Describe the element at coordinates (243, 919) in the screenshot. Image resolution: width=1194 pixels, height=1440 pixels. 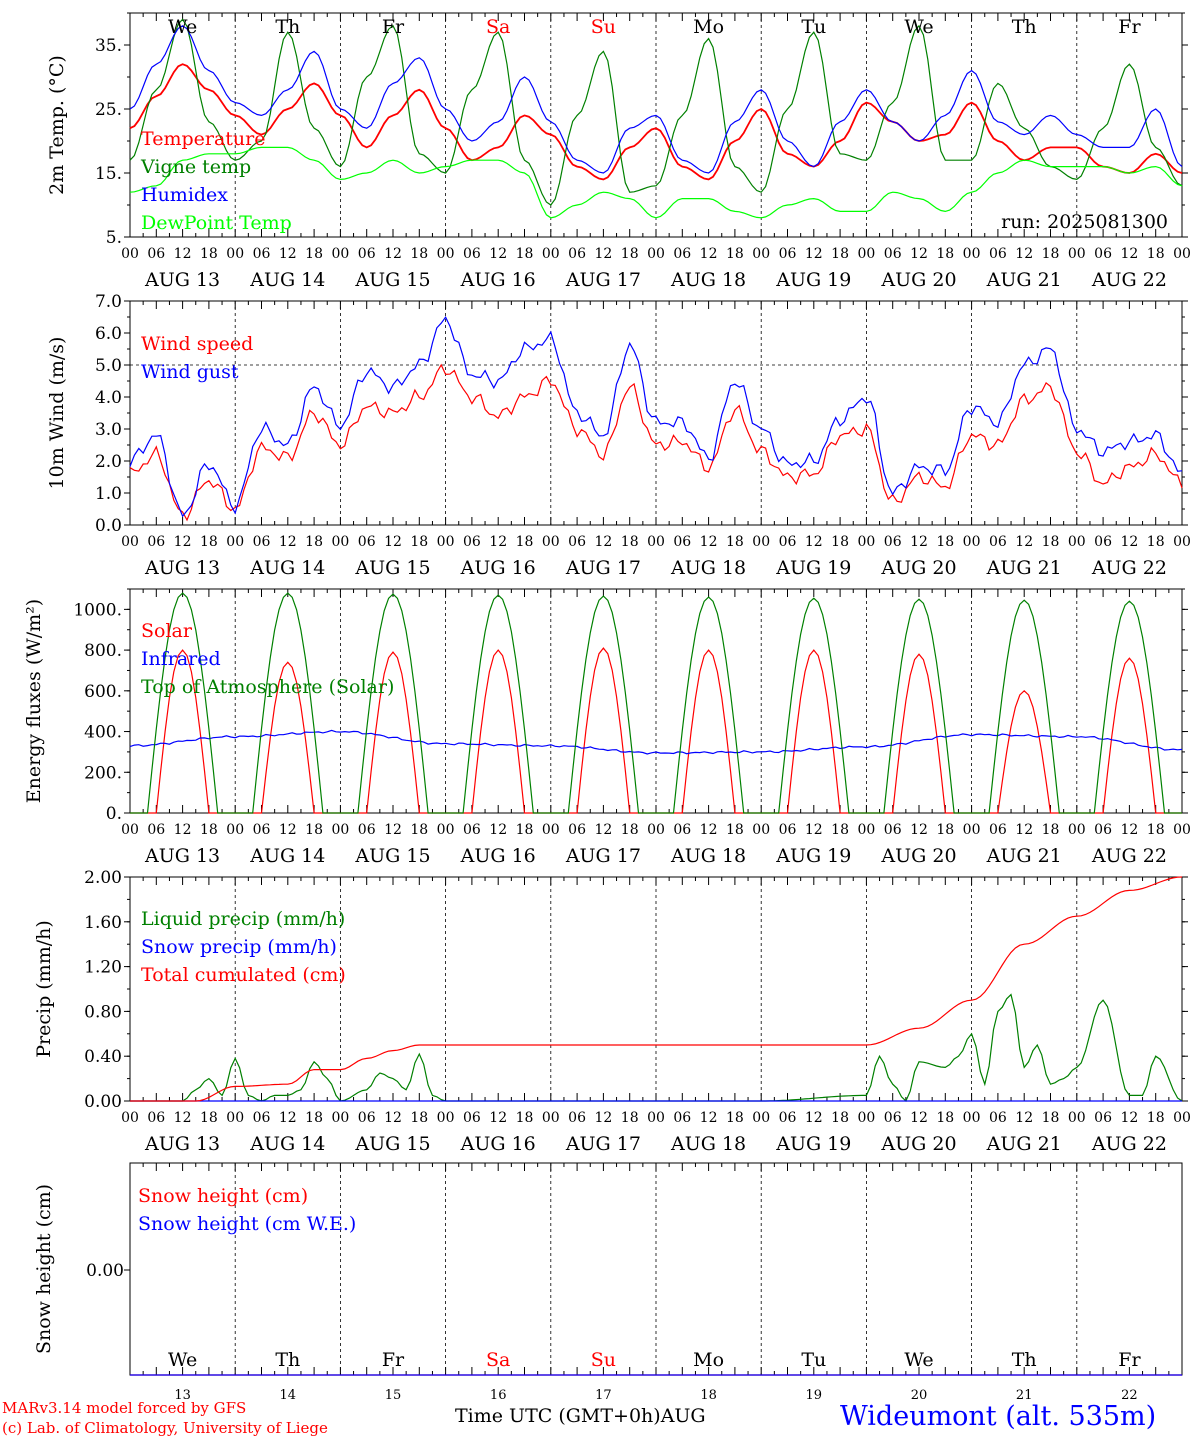
I see `legend-entry: Liquid precip (mm/h)` at that location.